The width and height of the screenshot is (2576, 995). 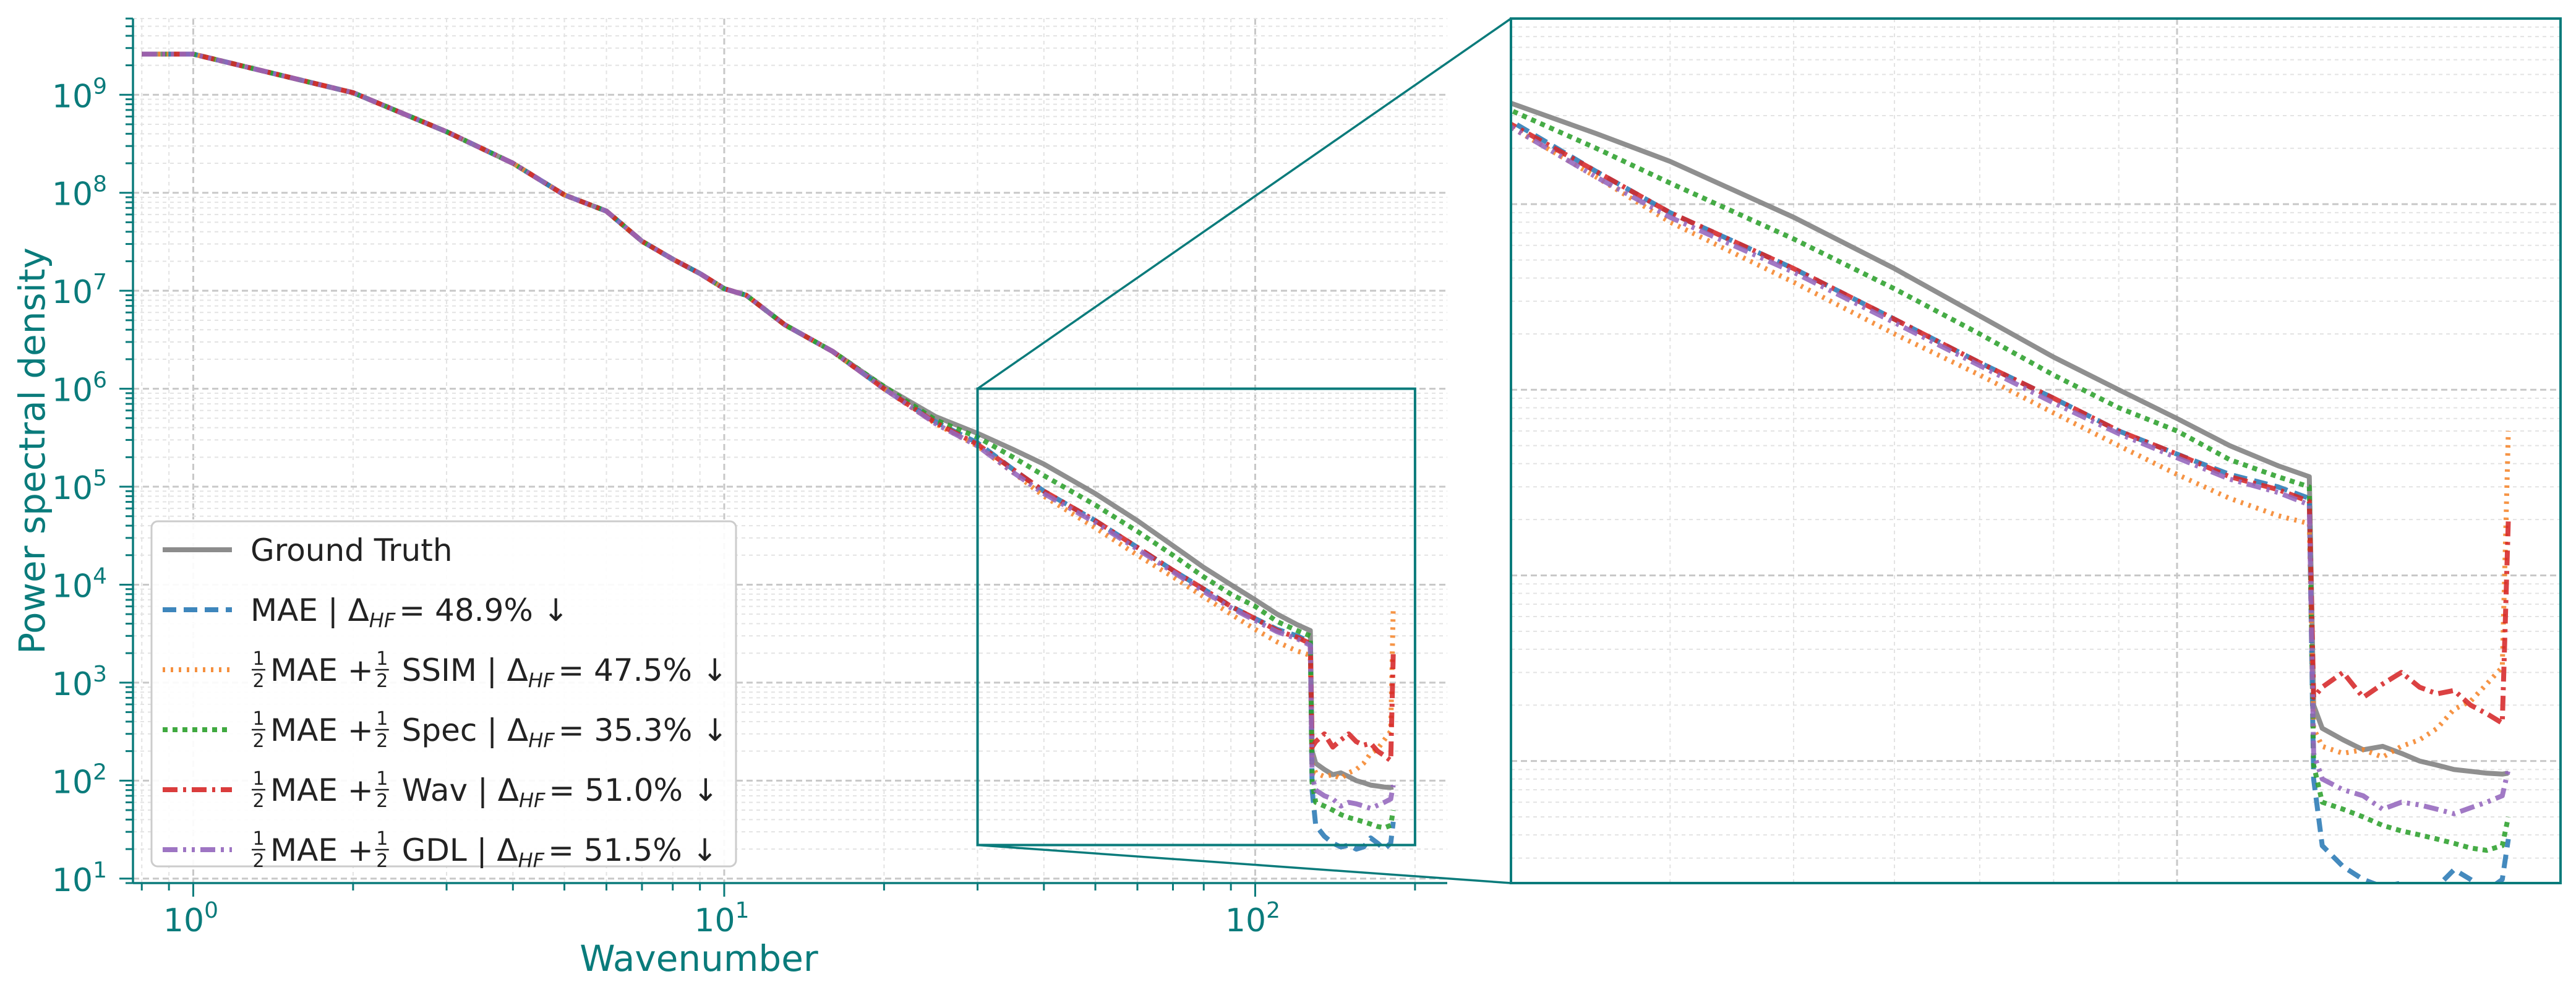 I want to click on legend-label-4: MAE + Wav | ΔHF = 51.0% ↓, so click(x=494, y=792).